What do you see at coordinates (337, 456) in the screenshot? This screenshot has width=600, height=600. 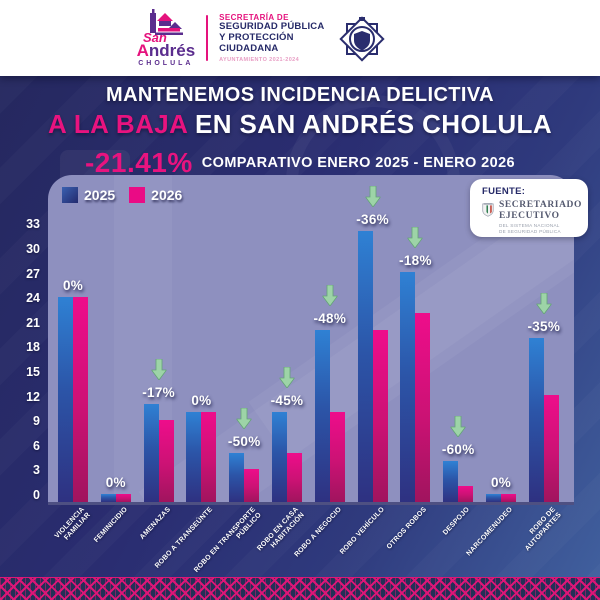 I see `bar-2026-robo-a-negocio` at bounding box center [337, 456].